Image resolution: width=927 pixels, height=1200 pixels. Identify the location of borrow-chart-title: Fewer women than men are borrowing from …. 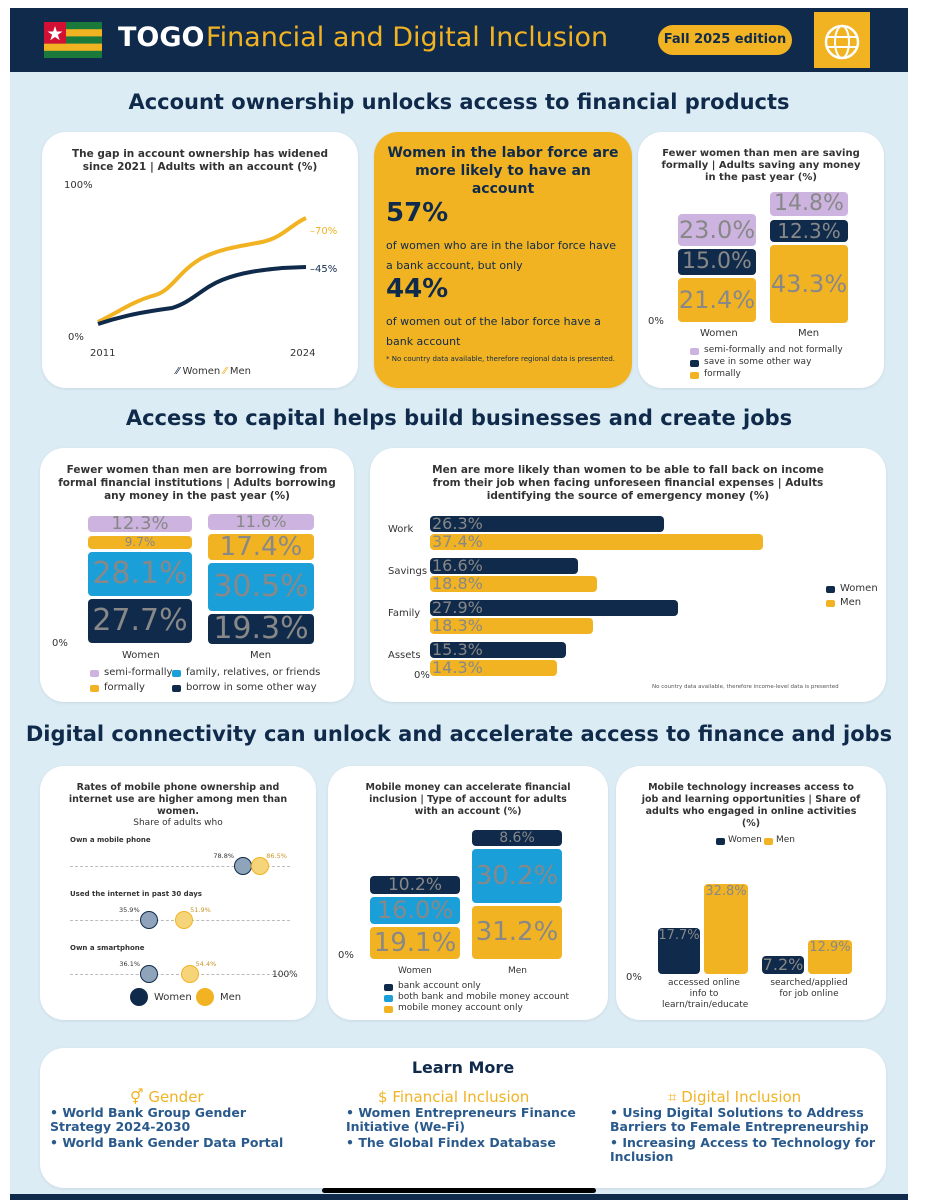
(197, 483).